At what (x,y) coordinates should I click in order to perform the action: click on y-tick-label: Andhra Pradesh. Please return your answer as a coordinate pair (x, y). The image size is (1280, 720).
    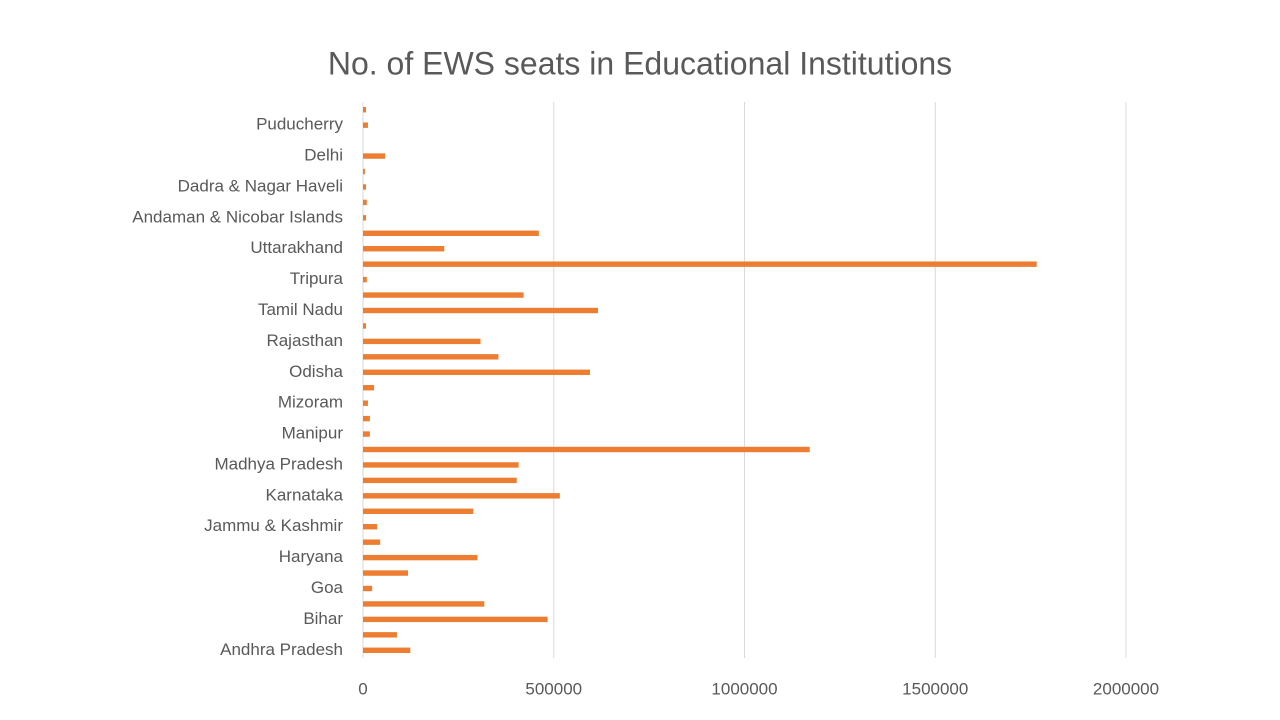
    Looking at the image, I should click on (281, 649).